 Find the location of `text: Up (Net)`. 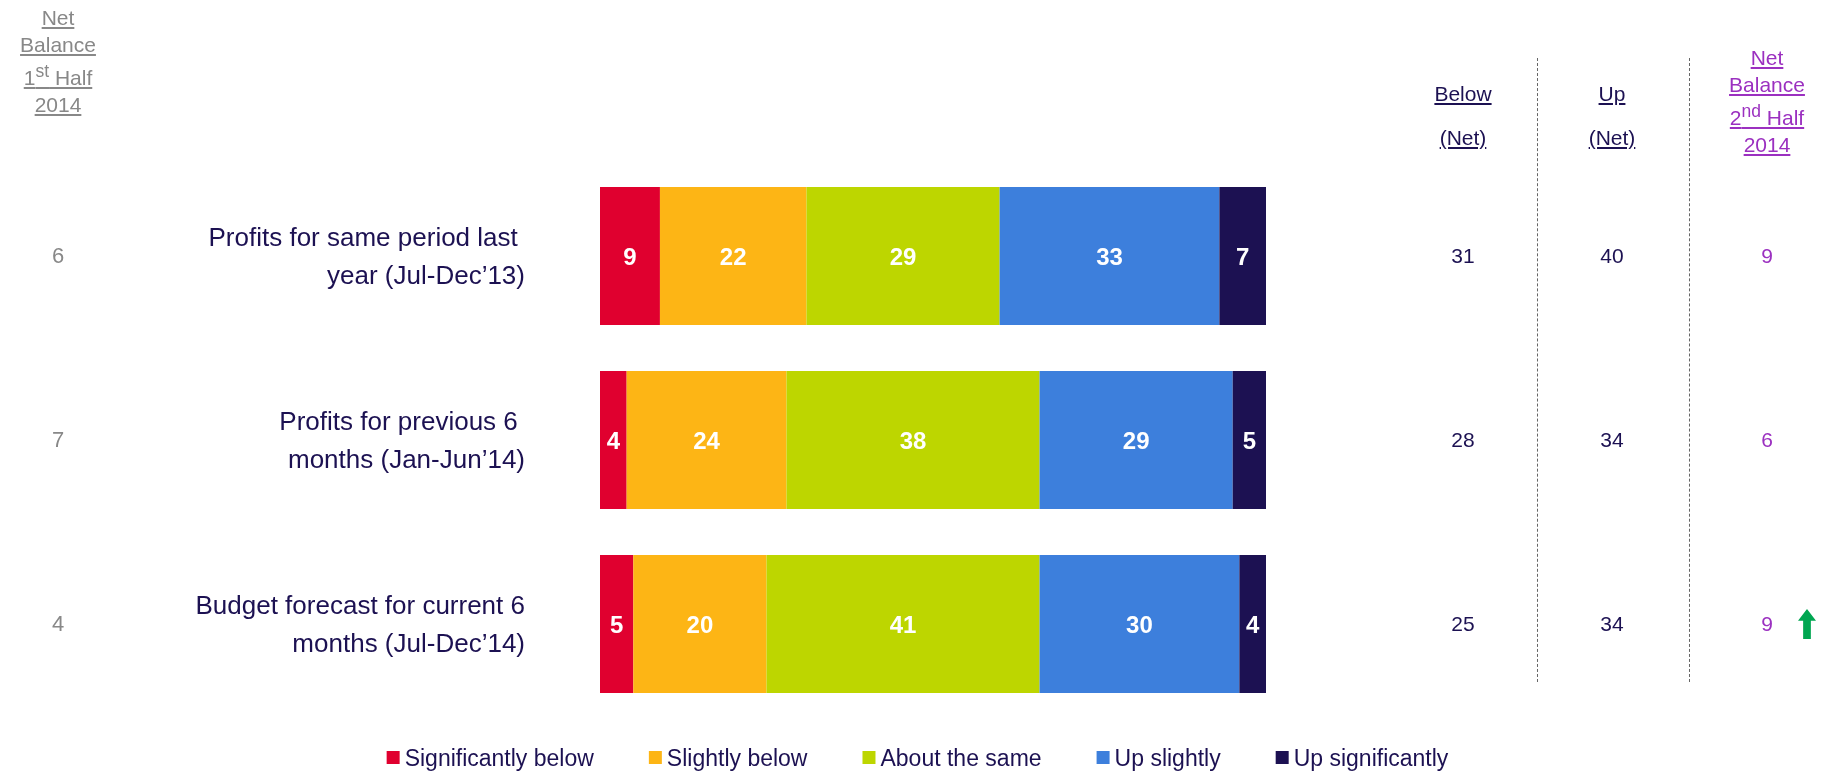

text: Up (Net) is located at coordinates (1612, 116).